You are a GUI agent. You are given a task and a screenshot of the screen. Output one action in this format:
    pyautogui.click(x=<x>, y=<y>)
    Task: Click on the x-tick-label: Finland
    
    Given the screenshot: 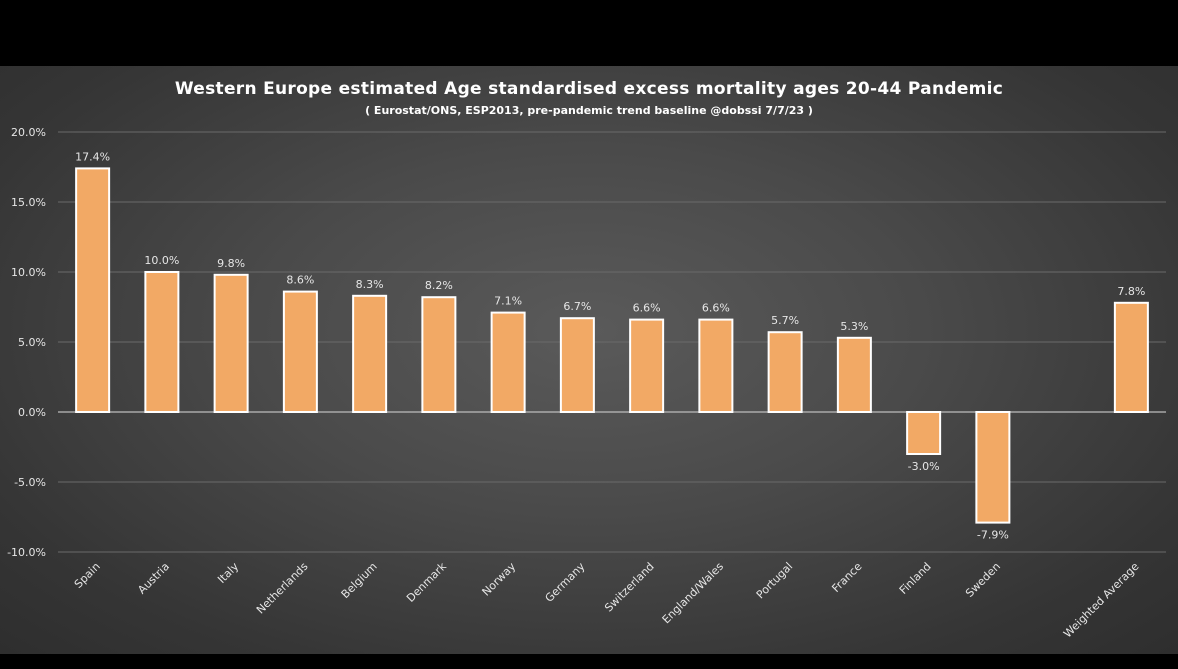 What is the action you would take?
    pyautogui.click(x=915, y=578)
    